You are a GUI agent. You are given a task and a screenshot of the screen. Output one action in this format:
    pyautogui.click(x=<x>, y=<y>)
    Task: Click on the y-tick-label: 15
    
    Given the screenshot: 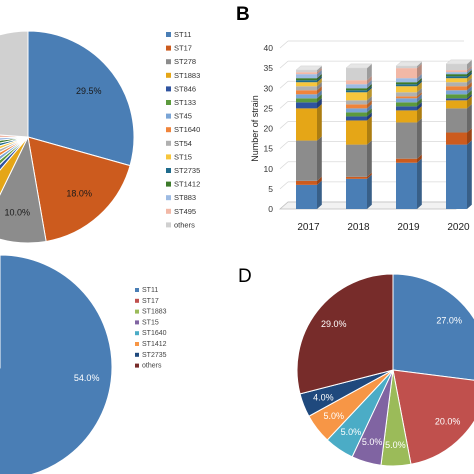 What is the action you would take?
    pyautogui.click(x=269, y=149)
    